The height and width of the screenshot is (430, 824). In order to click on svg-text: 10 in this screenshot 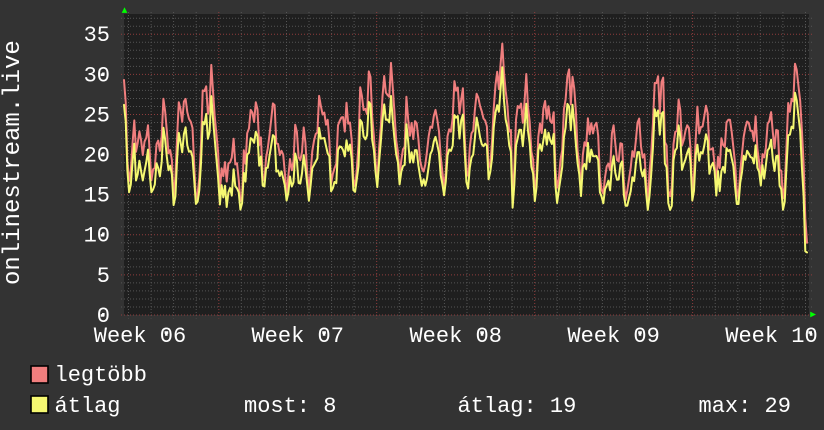, I will do `click(97, 236)`.